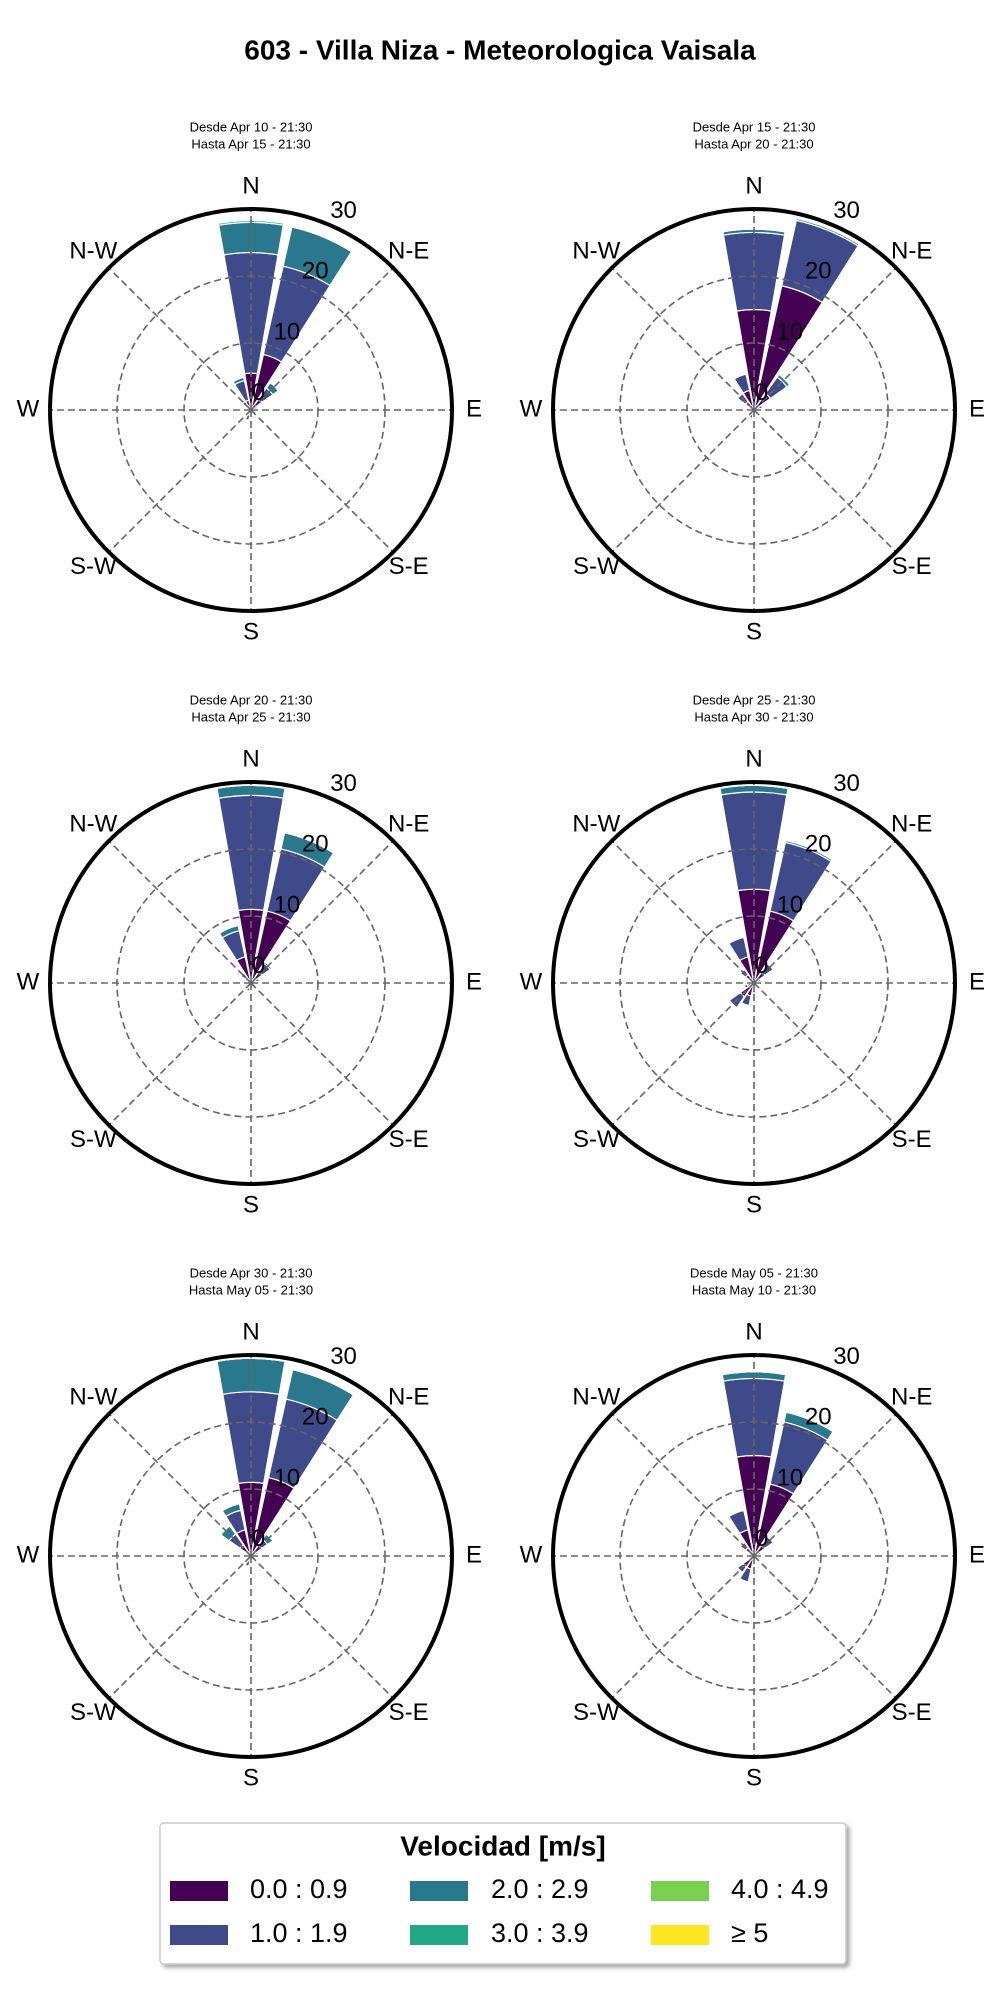  Describe the element at coordinates (754, 699) in the screenshot. I see `subtitle: Desde Apr 25 - 21:30` at that location.